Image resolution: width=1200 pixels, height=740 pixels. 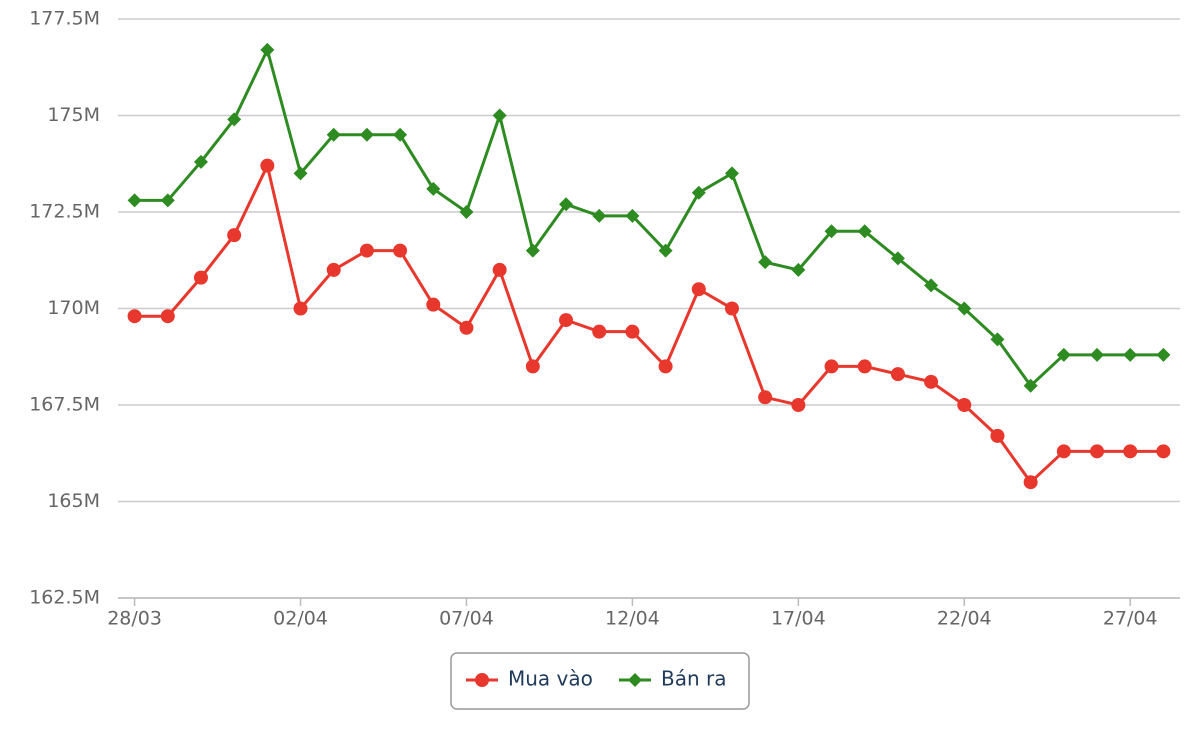 I want to click on x-tick-label: 07/04, so click(x=466, y=619).